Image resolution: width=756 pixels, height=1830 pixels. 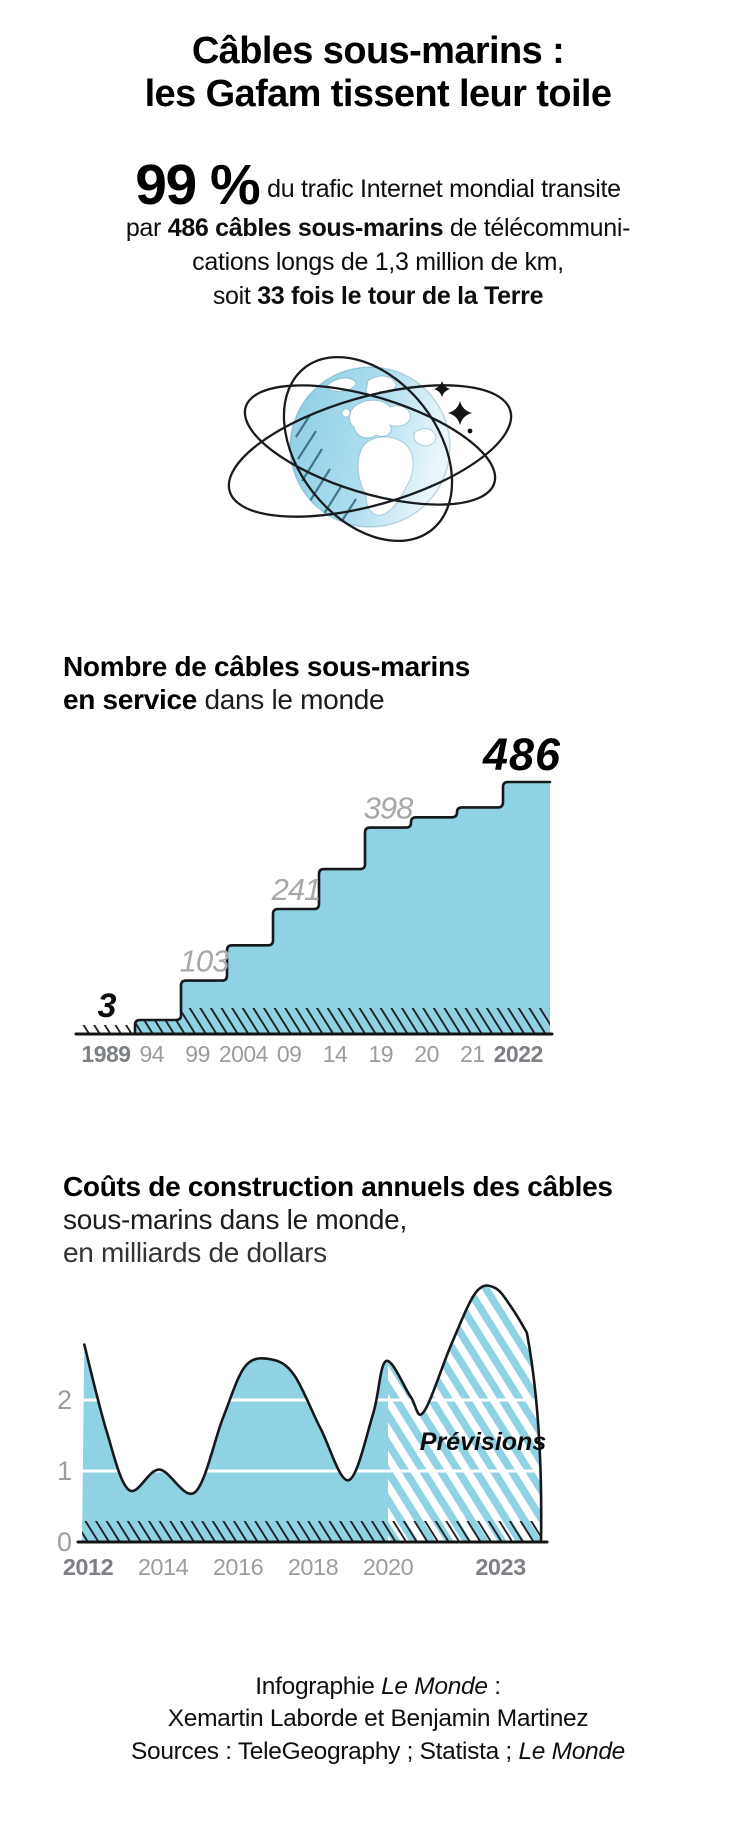 I want to click on sparkle-dot-icon, so click(x=470, y=431).